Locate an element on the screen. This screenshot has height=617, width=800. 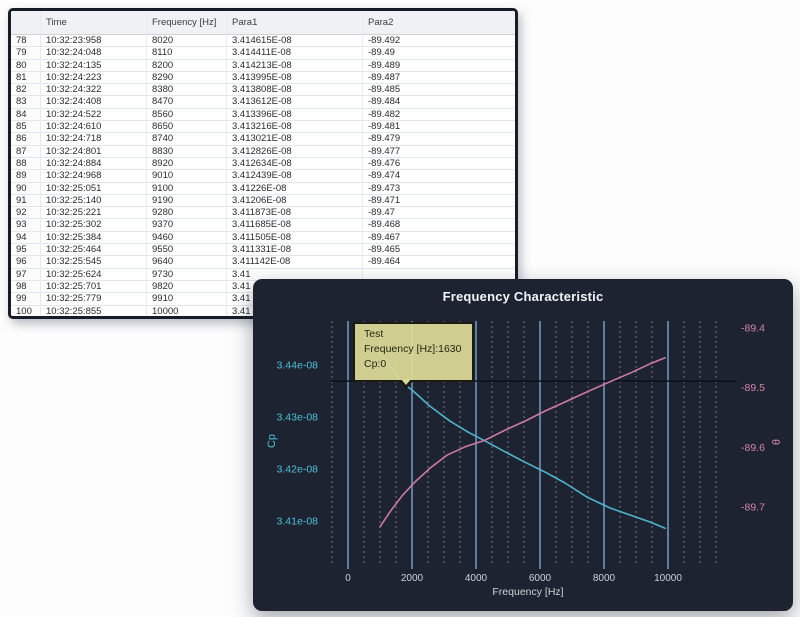
para1-cell: 3.413612E-08 is located at coordinates (295, 102).